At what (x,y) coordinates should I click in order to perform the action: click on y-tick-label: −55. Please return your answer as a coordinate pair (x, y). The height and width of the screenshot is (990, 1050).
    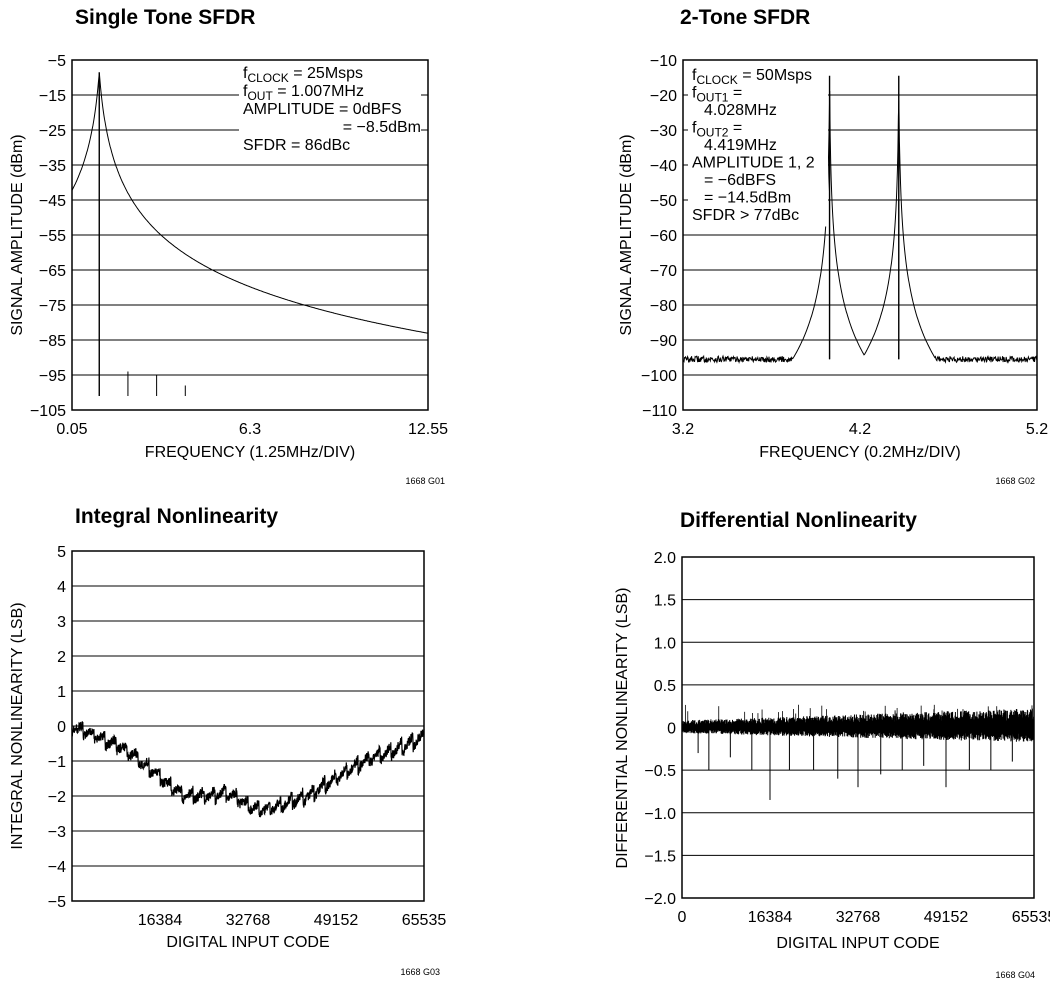
    Looking at the image, I should click on (52, 236).